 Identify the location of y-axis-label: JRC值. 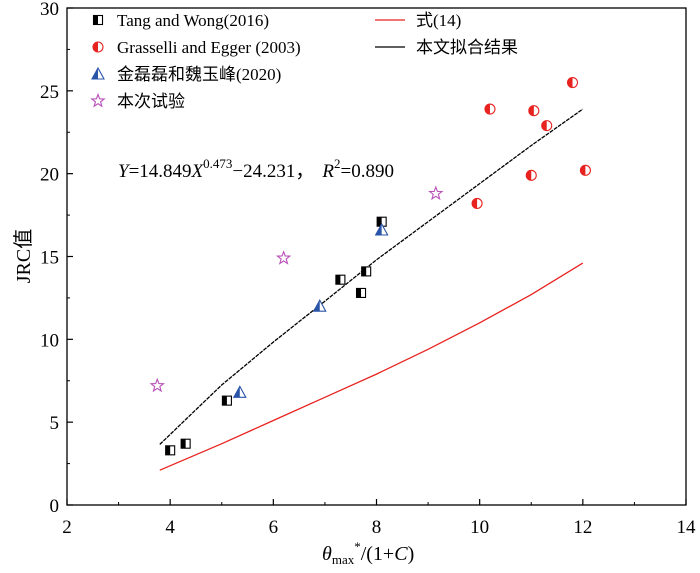
(23, 256).